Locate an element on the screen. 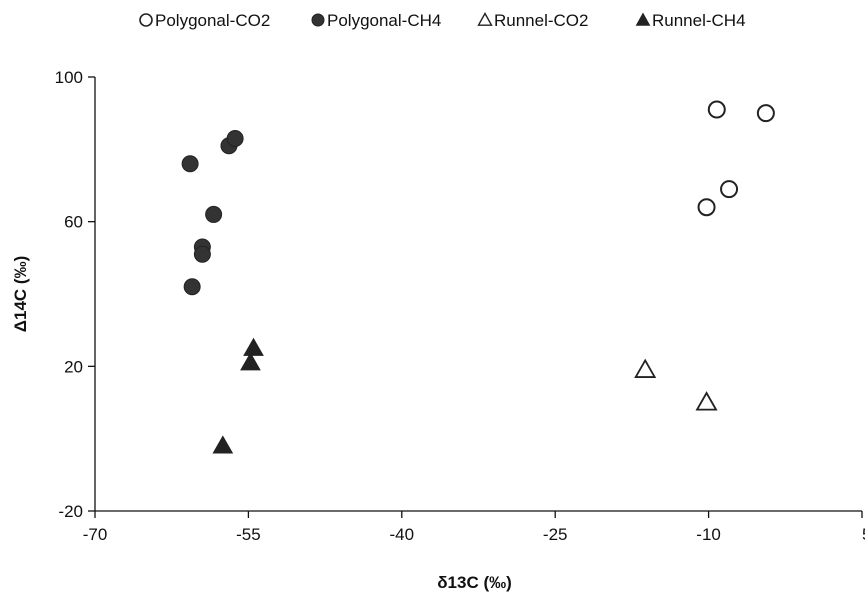 The height and width of the screenshot is (598, 865). legend-marker-polygonal-ch4 is located at coordinates (318, 20).